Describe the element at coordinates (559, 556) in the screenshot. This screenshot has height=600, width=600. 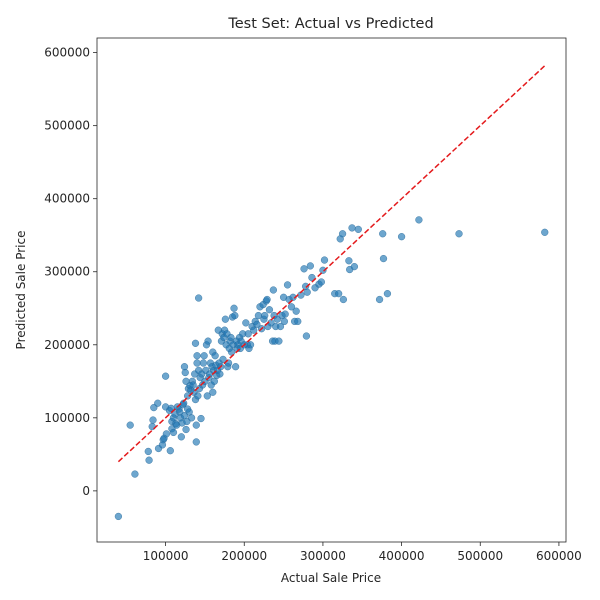
I see `x-tick-label: 600000` at that location.